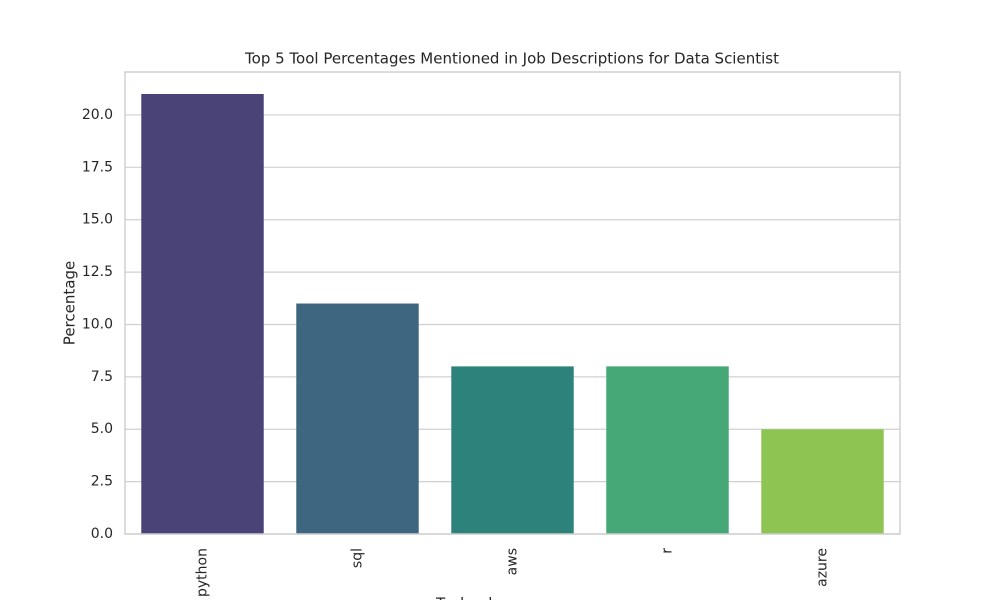 The image size is (1000, 600). What do you see at coordinates (70, 303) in the screenshot?
I see `y-axis-label: Percentage` at bounding box center [70, 303].